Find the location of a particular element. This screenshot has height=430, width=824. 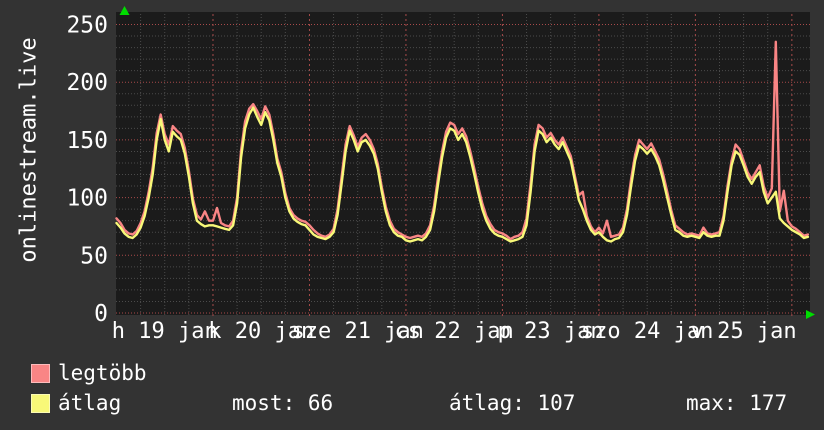

x-tick-label: p 23 jan is located at coordinates (551, 331).